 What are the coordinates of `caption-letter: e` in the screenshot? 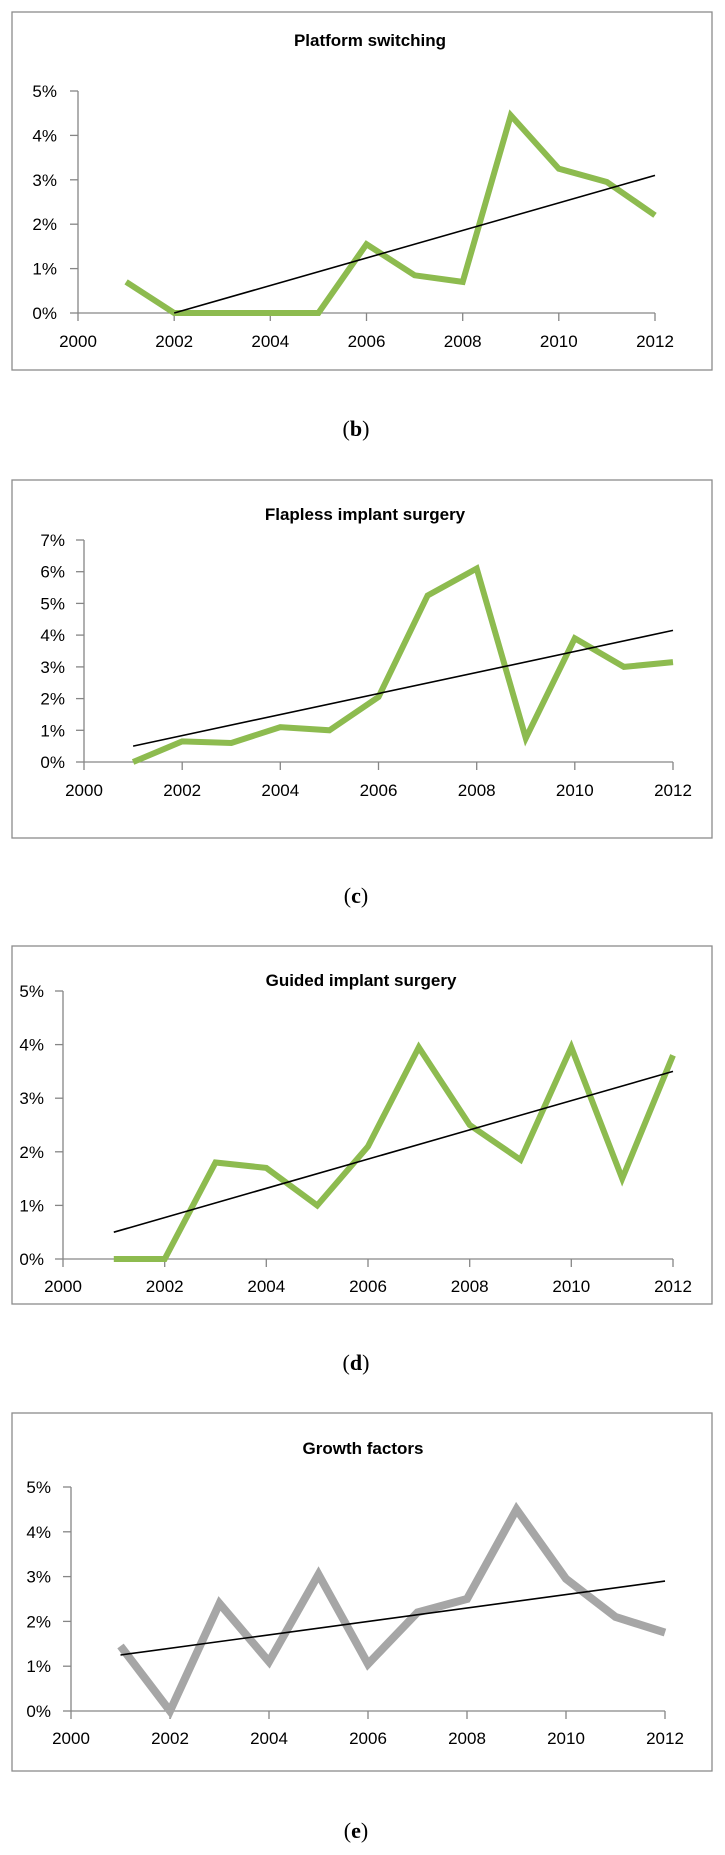 It's located at (356, 1830).